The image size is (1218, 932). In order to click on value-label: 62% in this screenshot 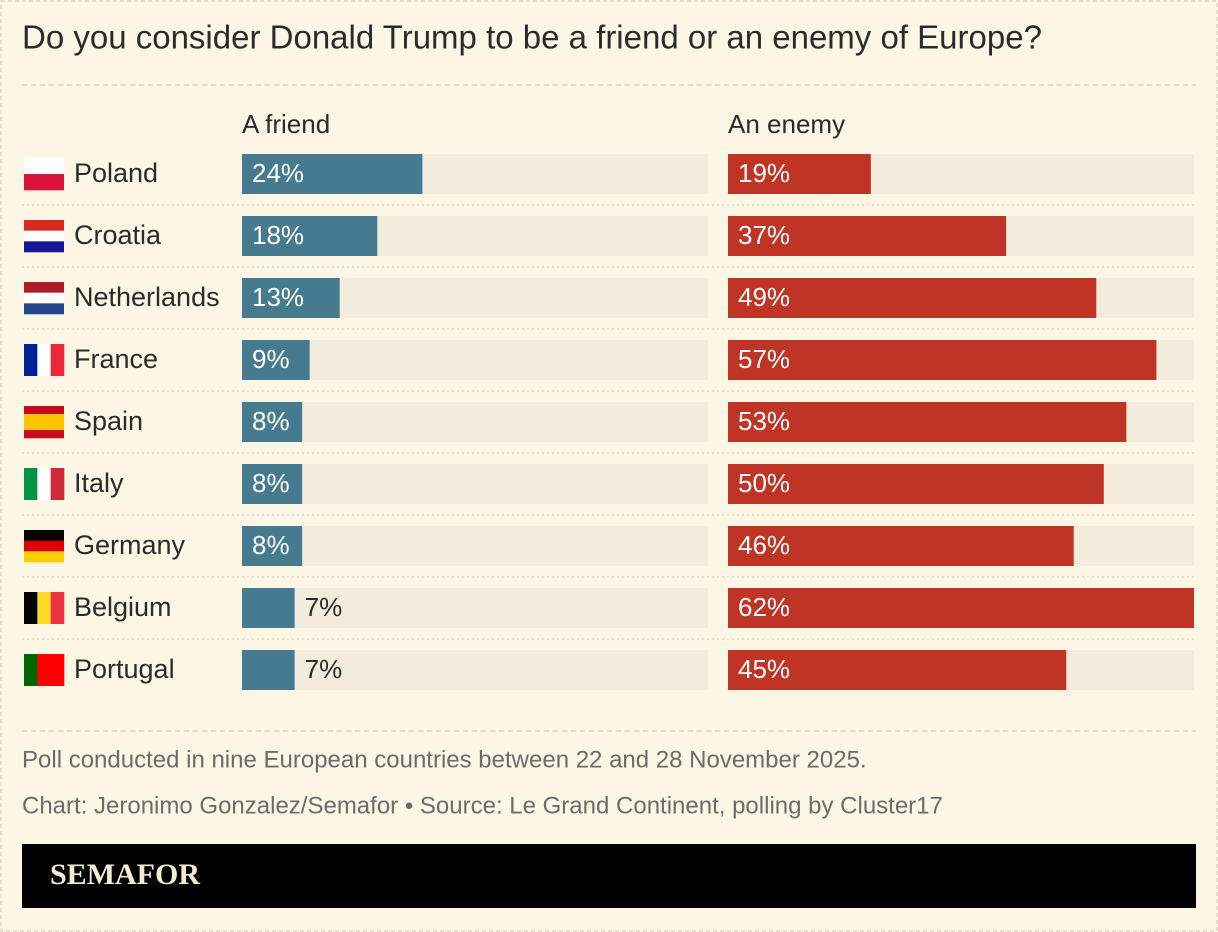, I will do `click(764, 607)`.